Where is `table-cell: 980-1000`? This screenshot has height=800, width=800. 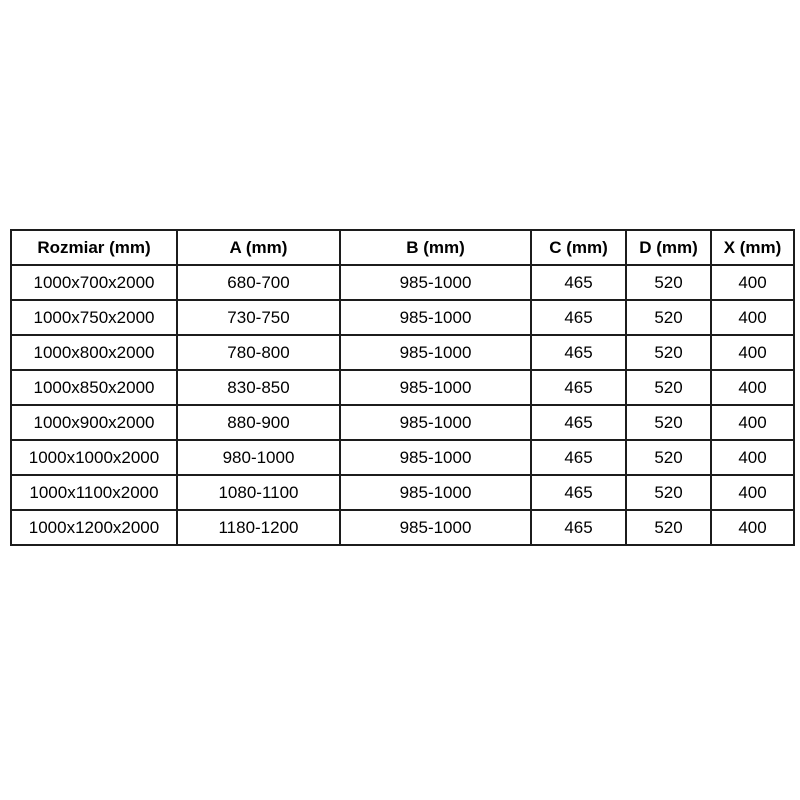 table-cell: 980-1000 is located at coordinates (258, 457).